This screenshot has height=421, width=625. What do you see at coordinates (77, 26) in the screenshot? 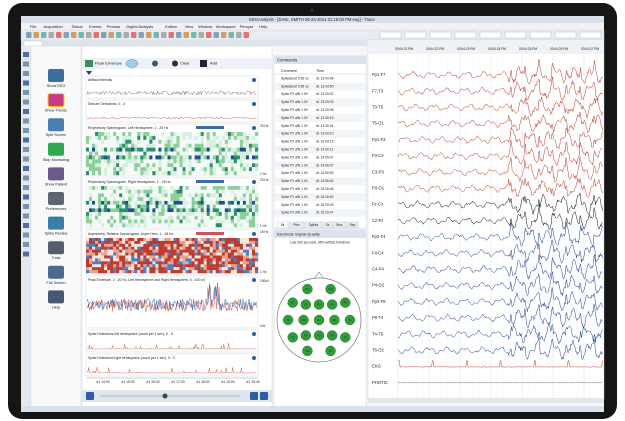
I see `menu-item: Status` at bounding box center [77, 26].